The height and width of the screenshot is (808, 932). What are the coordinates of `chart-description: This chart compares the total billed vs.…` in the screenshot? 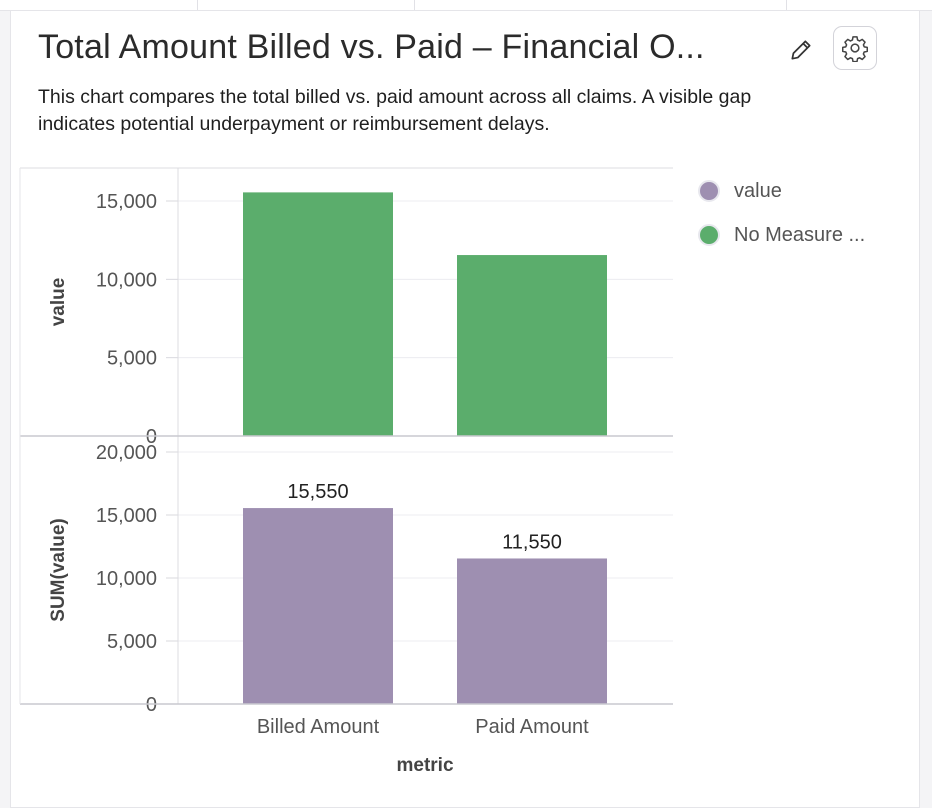 It's located at (395, 110).